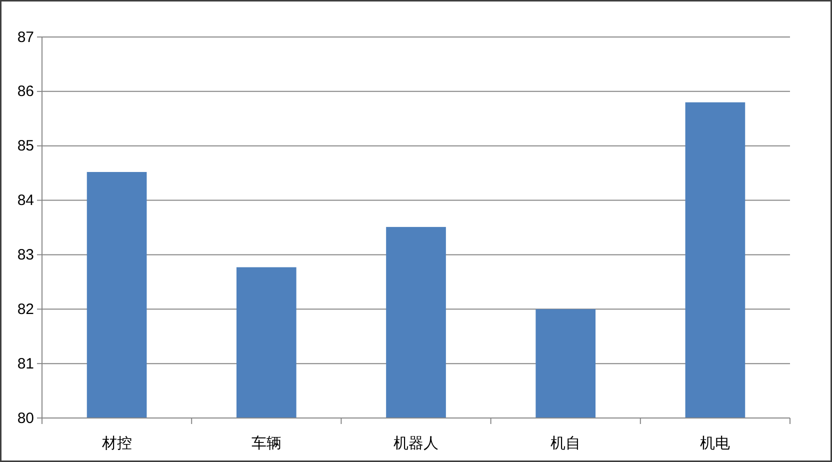  I want to click on x-tick-label: 机电, so click(715, 443).